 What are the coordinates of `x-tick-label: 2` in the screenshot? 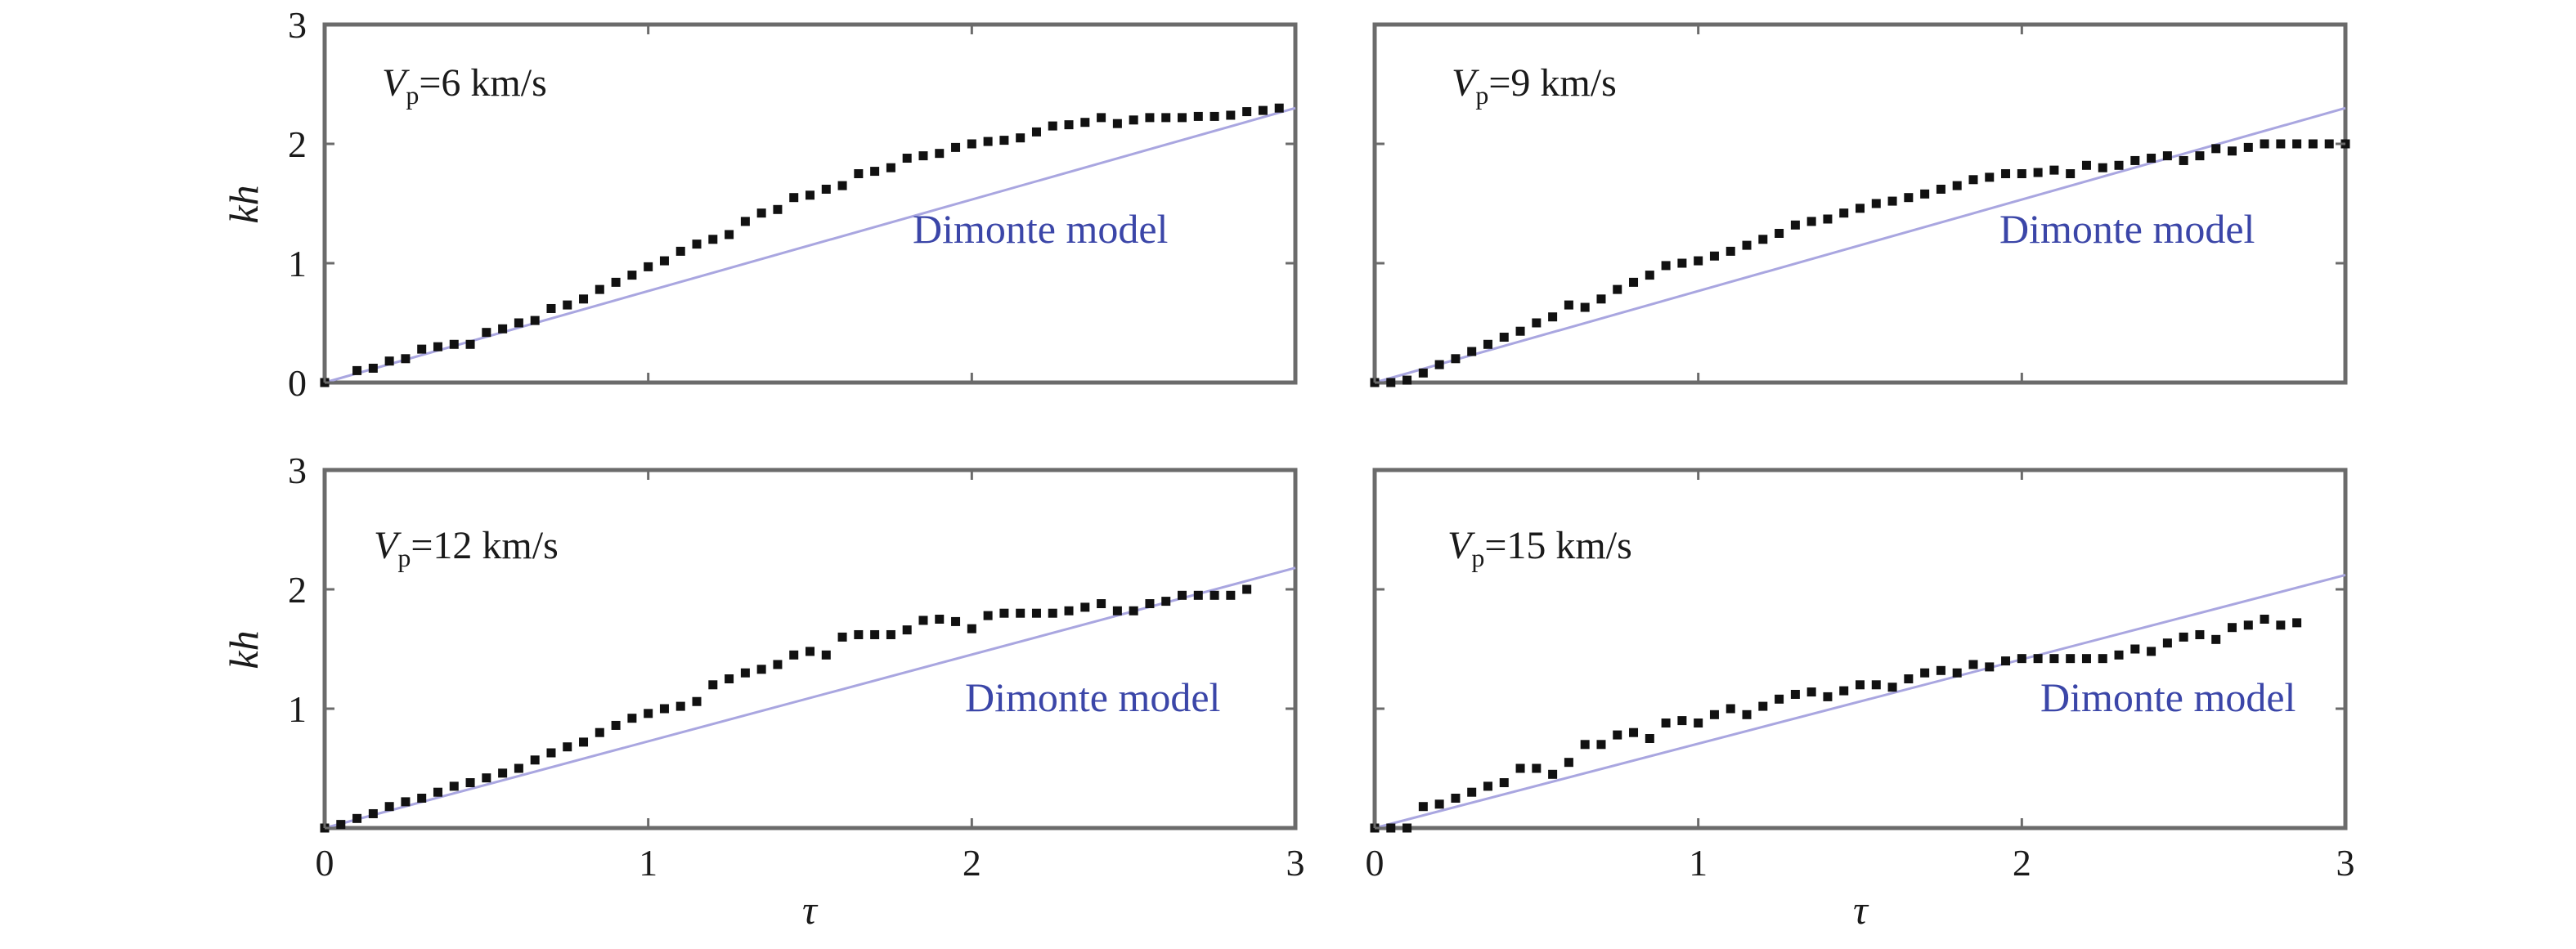 It's located at (2022, 863).